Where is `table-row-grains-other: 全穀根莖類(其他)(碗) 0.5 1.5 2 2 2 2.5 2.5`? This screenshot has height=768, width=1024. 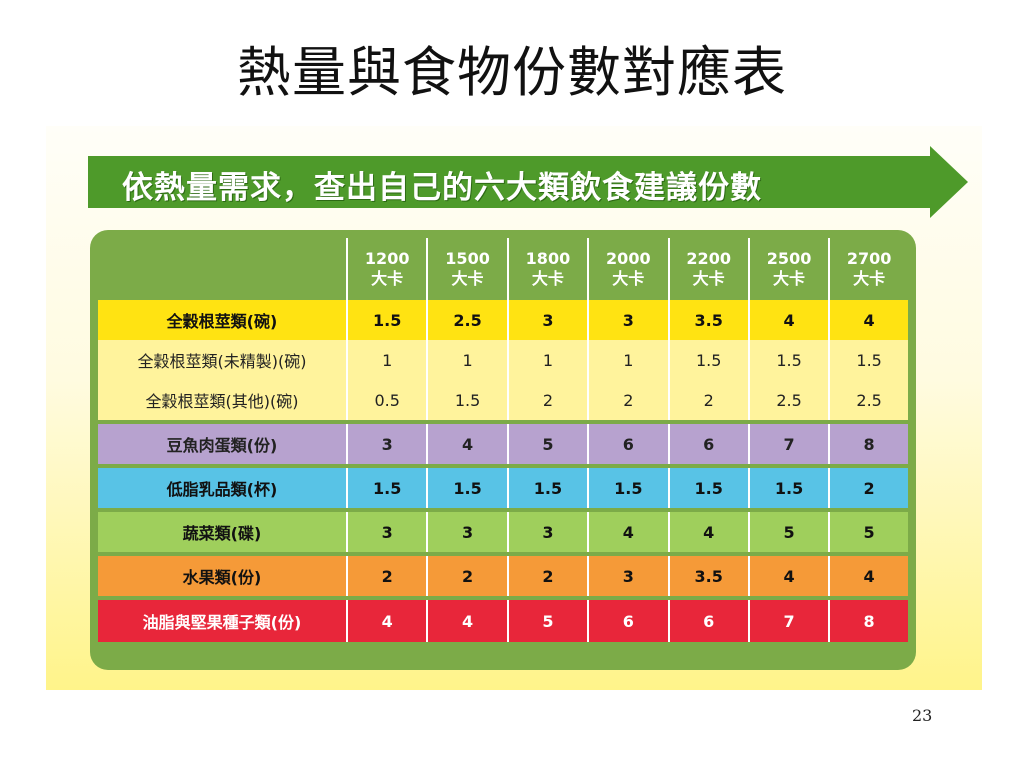 table-row-grains-other: 全穀根莖類(其他)(碗) 0.5 1.5 2 2 2 2.5 2.5 is located at coordinates (503, 400).